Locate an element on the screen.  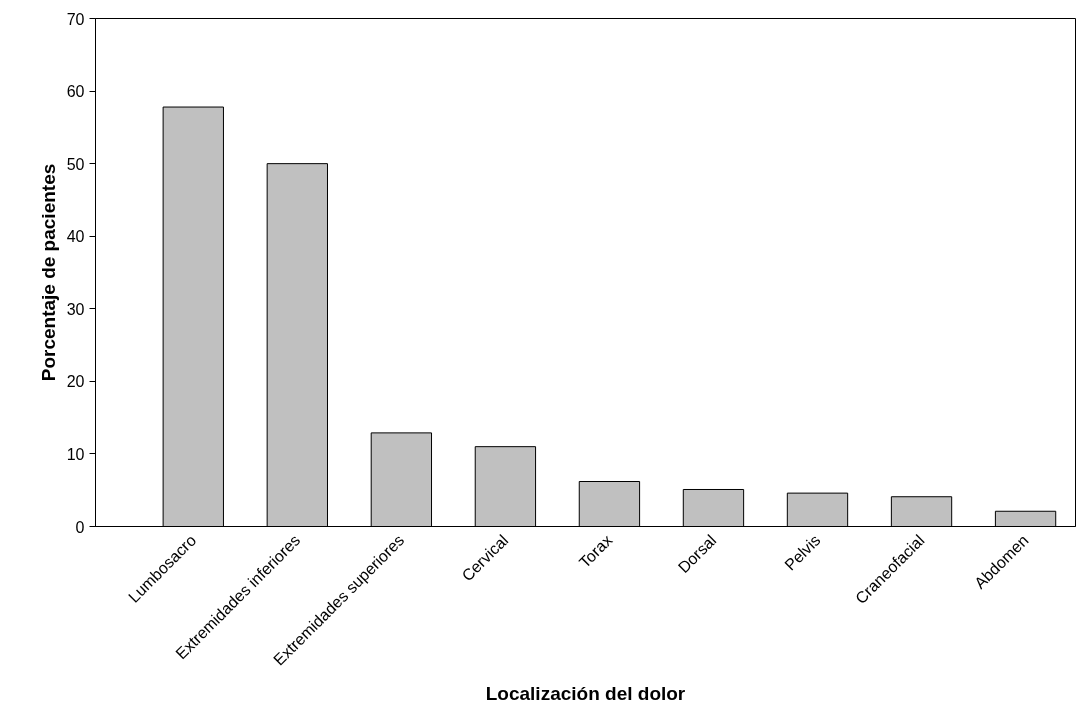
y-tick-label: 50 is located at coordinates (75, 164).